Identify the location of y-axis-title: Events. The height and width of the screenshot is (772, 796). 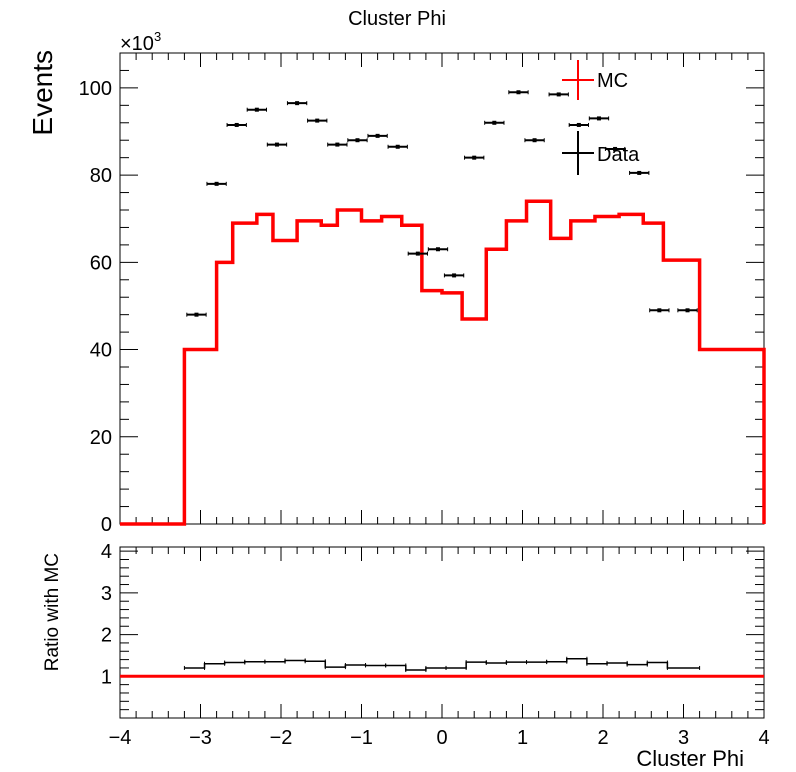
(42, 93).